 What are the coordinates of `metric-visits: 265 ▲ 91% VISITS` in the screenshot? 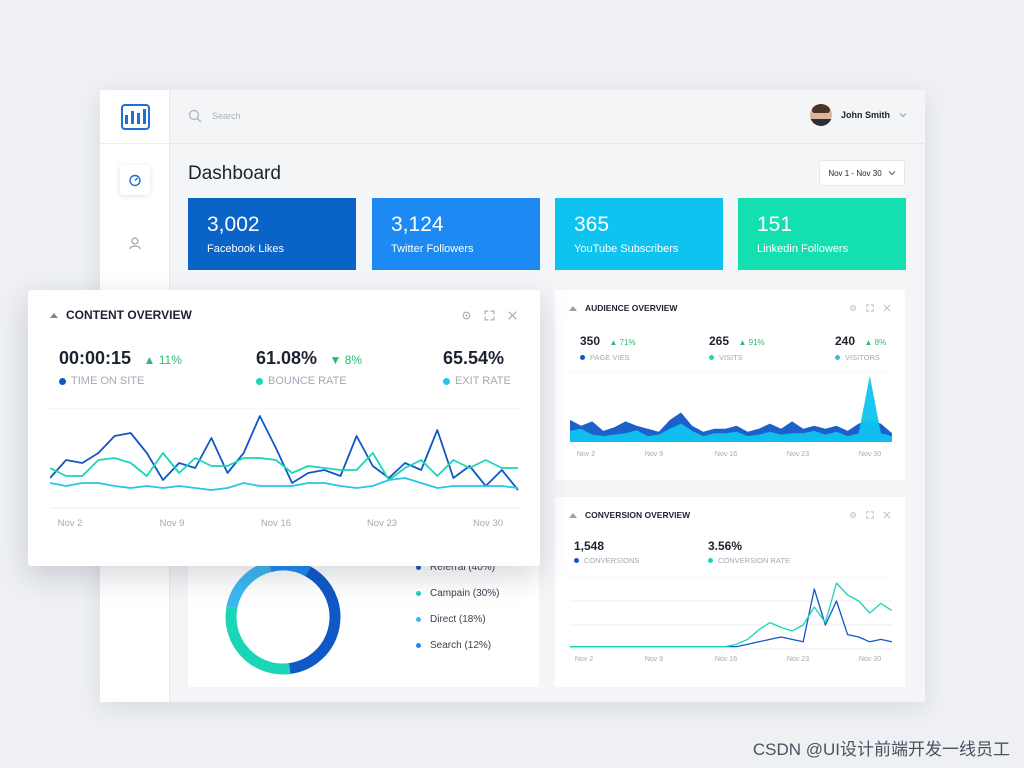 It's located at (737, 348).